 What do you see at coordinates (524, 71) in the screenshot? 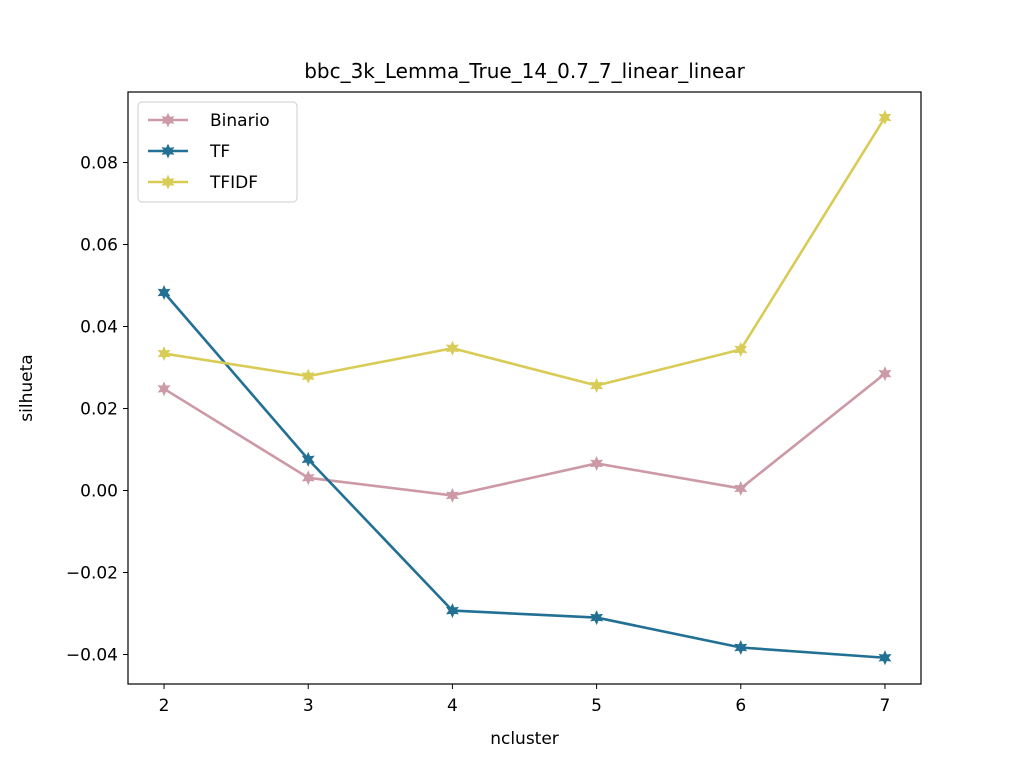
I see `chart-title: bbc_3k_Lemma_True_14_0.7_7_linear_linear` at bounding box center [524, 71].